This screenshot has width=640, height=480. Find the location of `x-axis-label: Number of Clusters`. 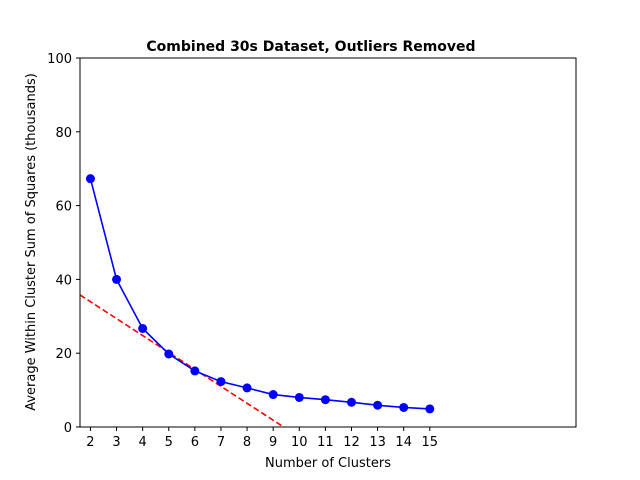

x-axis-label: Number of Clusters is located at coordinates (328, 463).